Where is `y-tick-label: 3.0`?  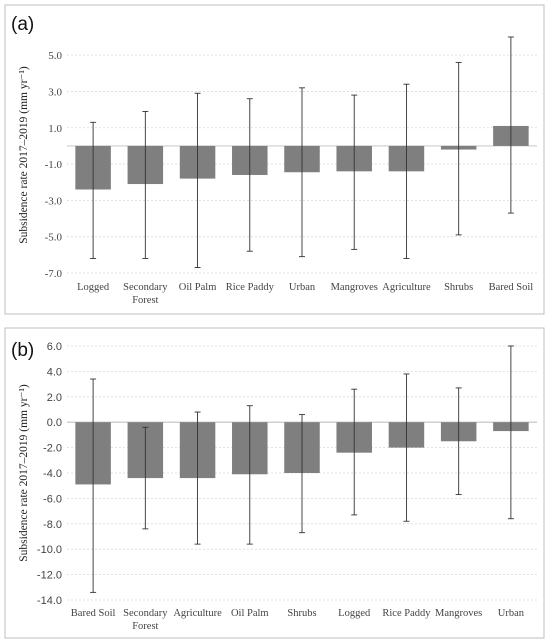 y-tick-label: 3.0 is located at coordinates (55, 92).